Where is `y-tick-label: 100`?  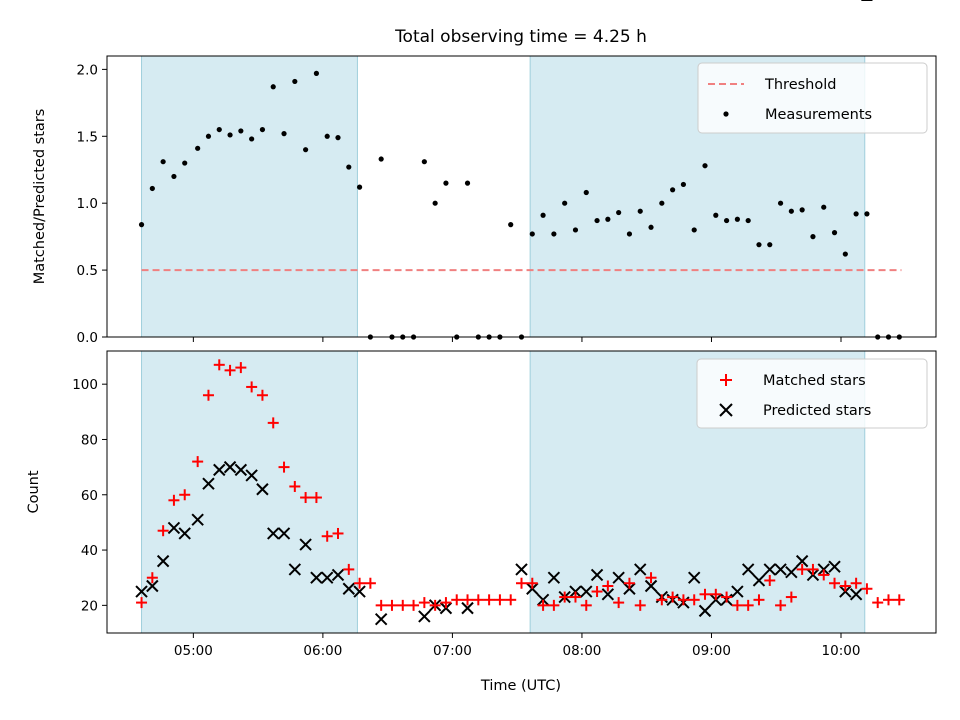 y-tick-label: 100 is located at coordinates (85, 385).